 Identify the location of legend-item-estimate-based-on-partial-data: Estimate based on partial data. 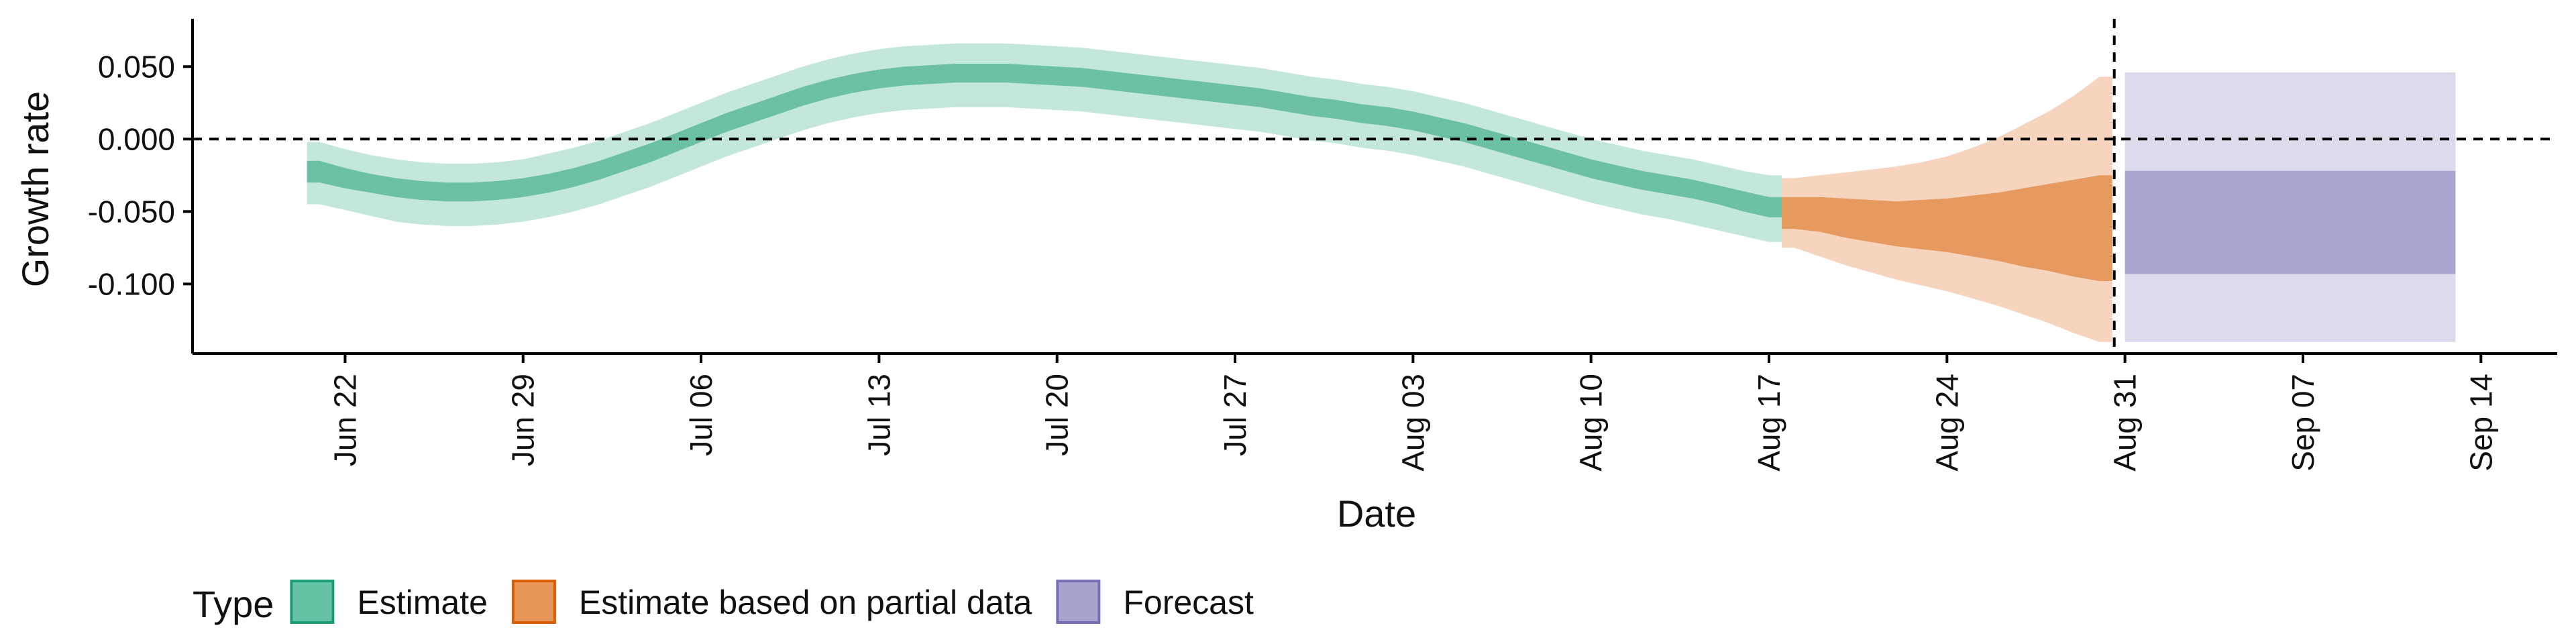
(771, 602).